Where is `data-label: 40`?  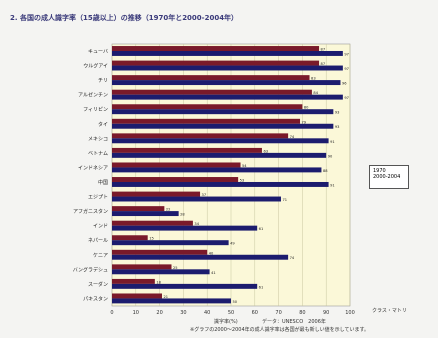
data-label: 40 is located at coordinates (211, 253).